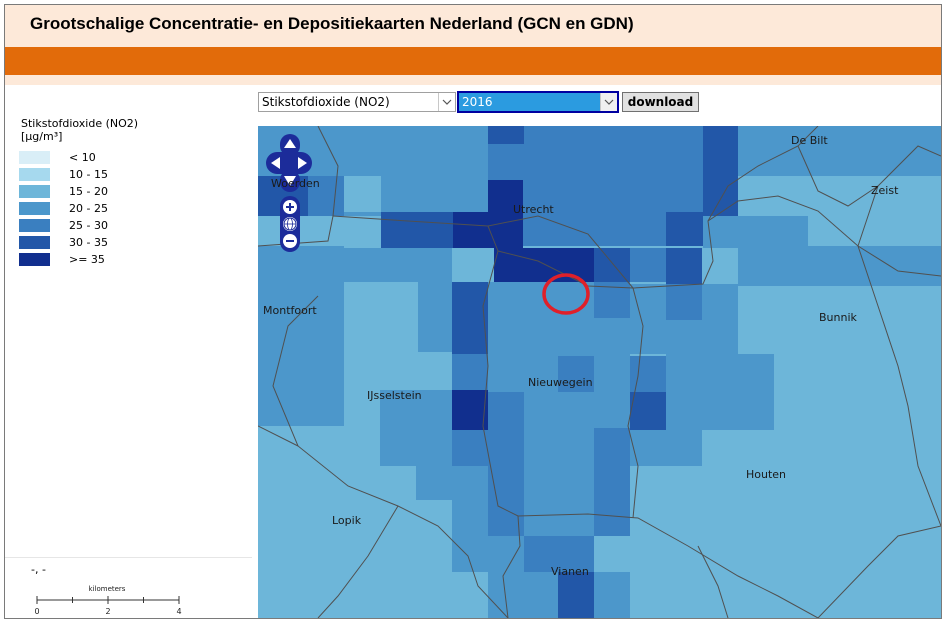 This screenshot has height=623, width=947. What do you see at coordinates (473, 61) in the screenshot?
I see `header-bar` at bounding box center [473, 61].